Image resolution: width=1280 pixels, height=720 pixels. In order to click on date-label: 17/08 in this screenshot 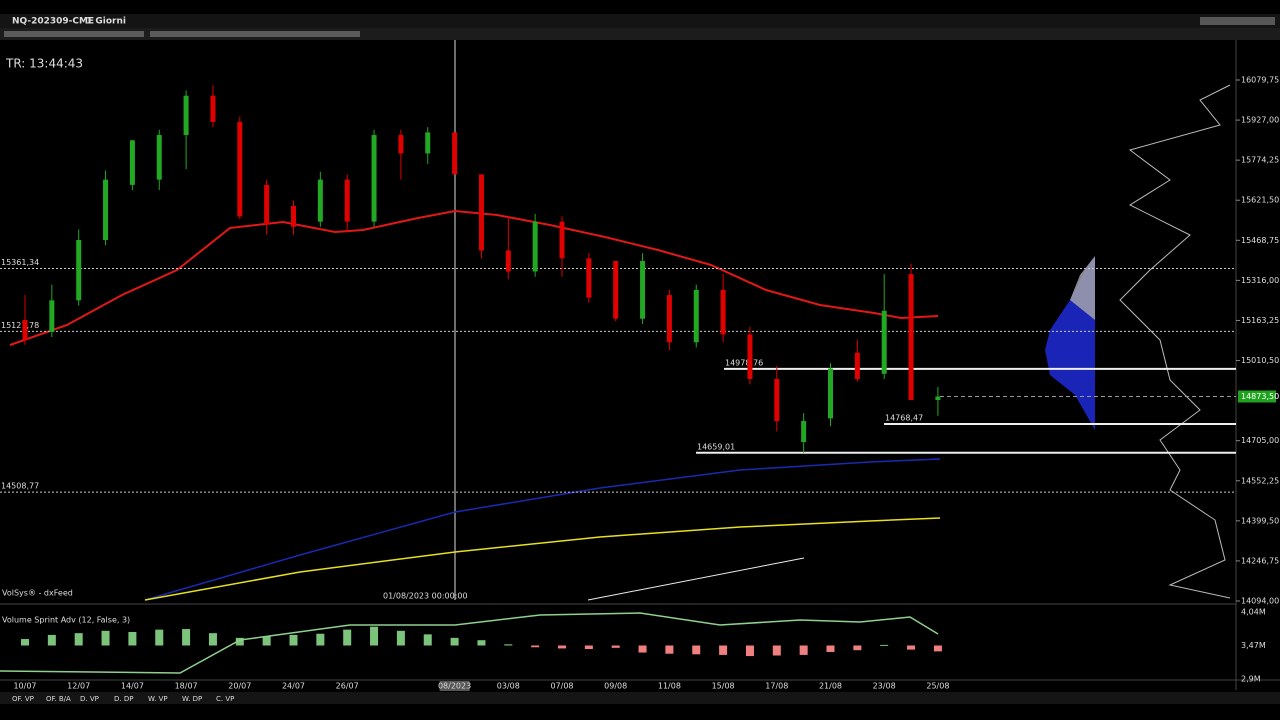, I will do `click(776, 686)`.